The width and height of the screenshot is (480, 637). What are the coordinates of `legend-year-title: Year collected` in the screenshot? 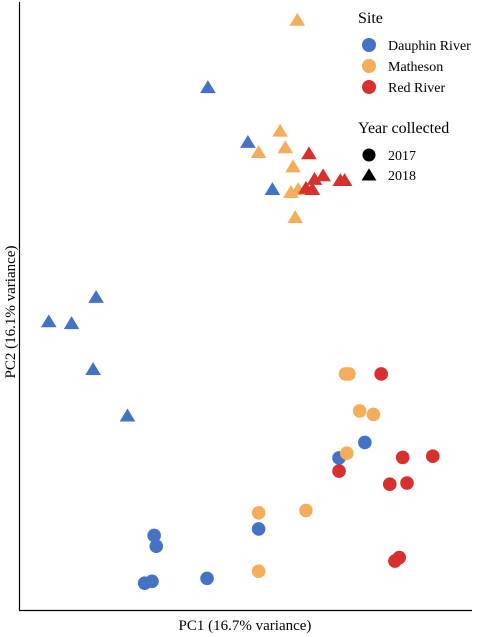 It's located at (403, 128).